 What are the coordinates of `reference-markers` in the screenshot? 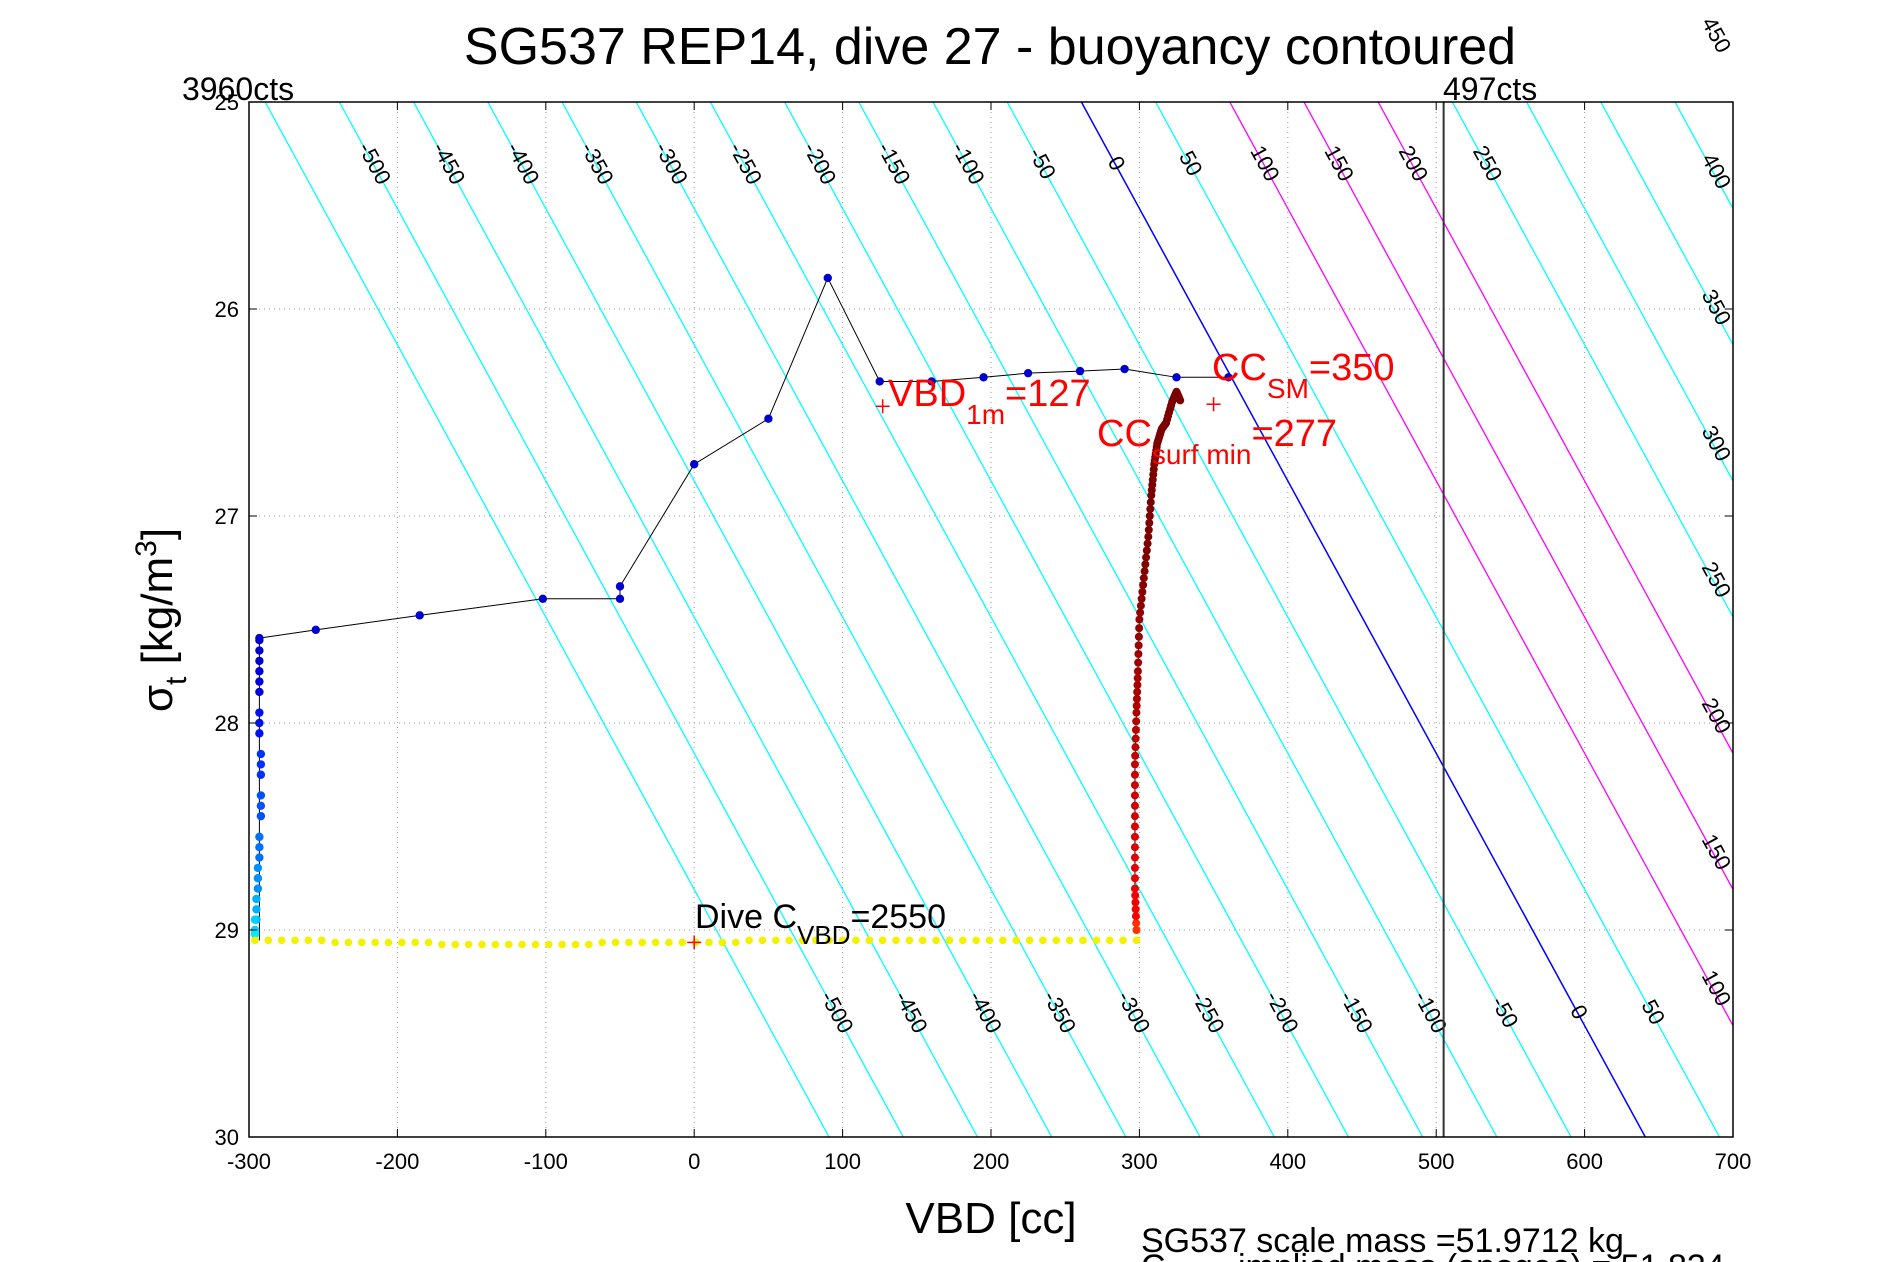 It's located at (954, 673).